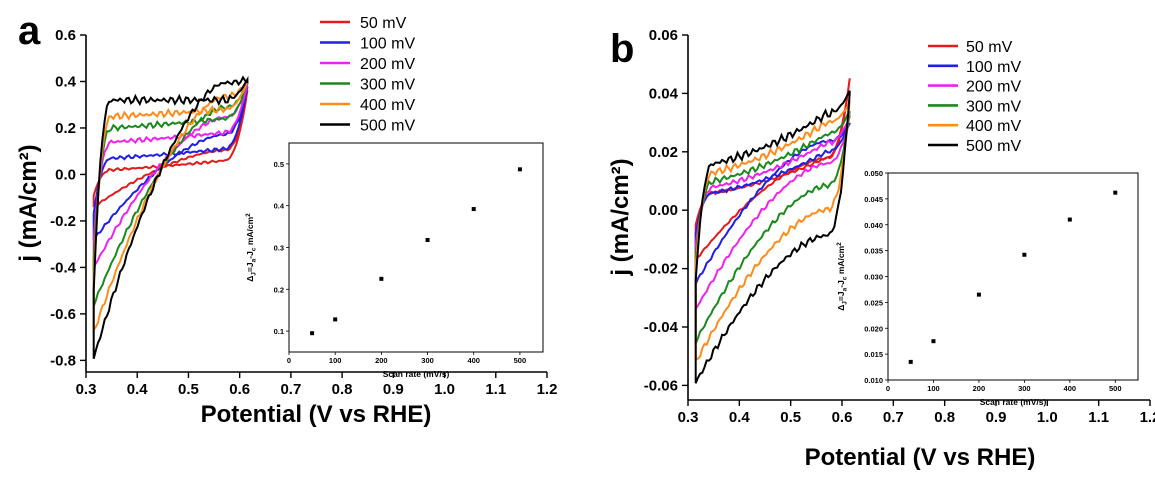 The width and height of the screenshot is (1155, 477). Describe the element at coordinates (661, 269) in the screenshot. I see `y-tick-label: -0.02` at that location.